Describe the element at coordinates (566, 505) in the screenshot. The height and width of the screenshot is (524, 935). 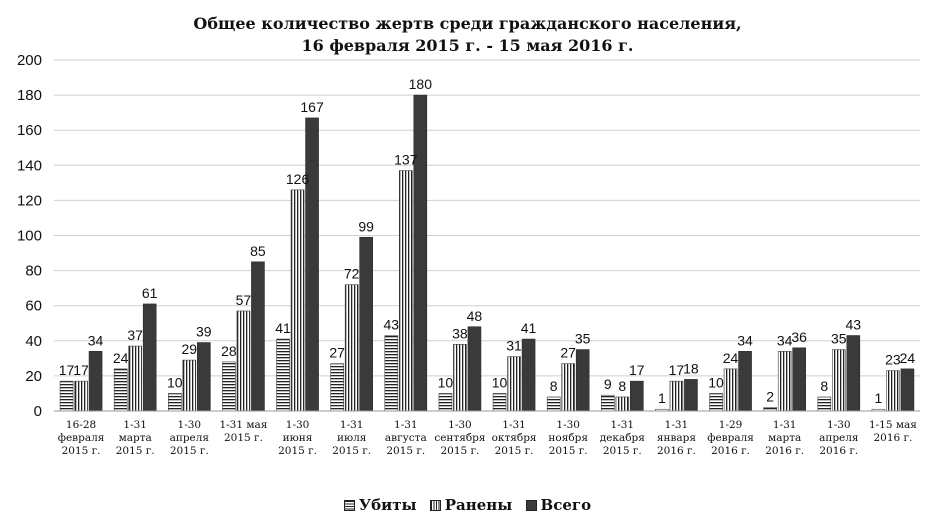
I see `legend-label-total: Всего` at that location.